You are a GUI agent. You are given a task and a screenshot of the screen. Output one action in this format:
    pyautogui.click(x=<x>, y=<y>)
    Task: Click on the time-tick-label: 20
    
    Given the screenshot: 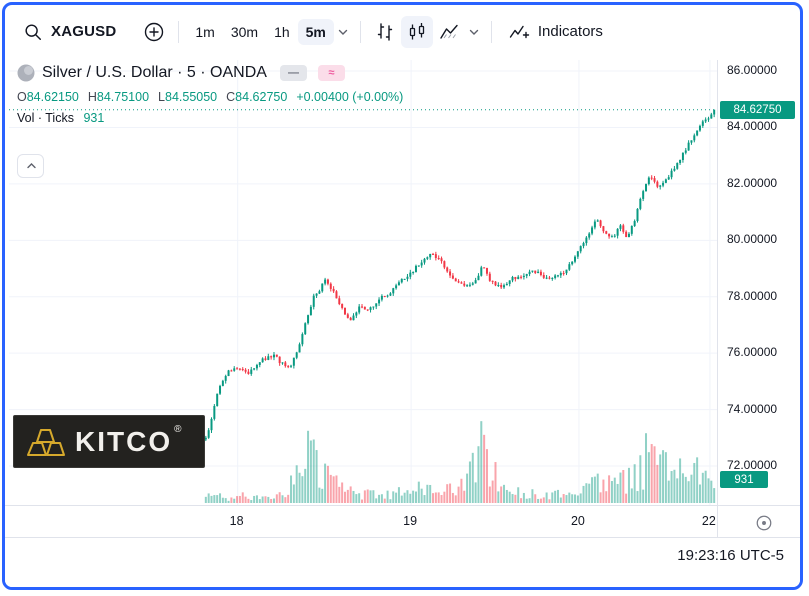 What is the action you would take?
    pyautogui.click(x=577, y=521)
    